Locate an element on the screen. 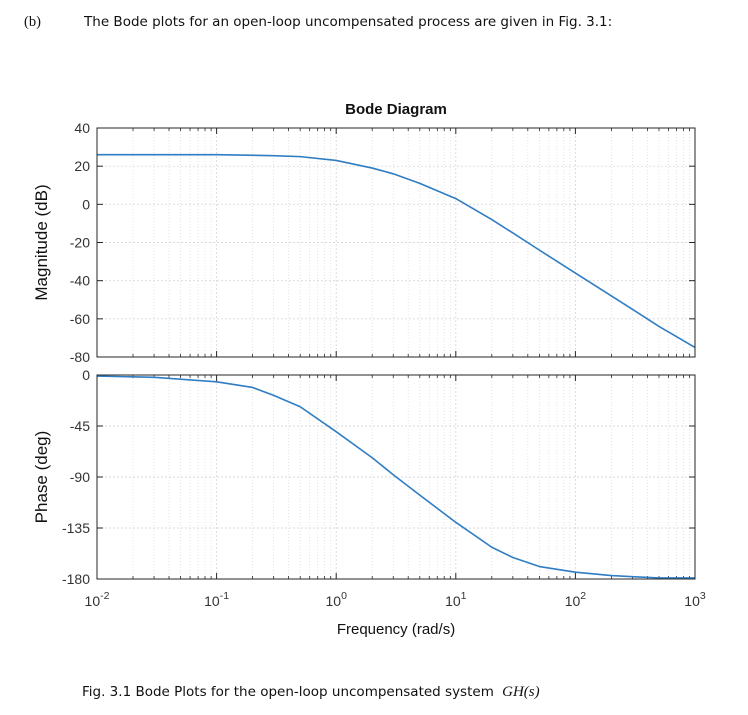 This screenshot has width=748, height=715. x-tick-exponent: -1 is located at coordinates (224, 596).